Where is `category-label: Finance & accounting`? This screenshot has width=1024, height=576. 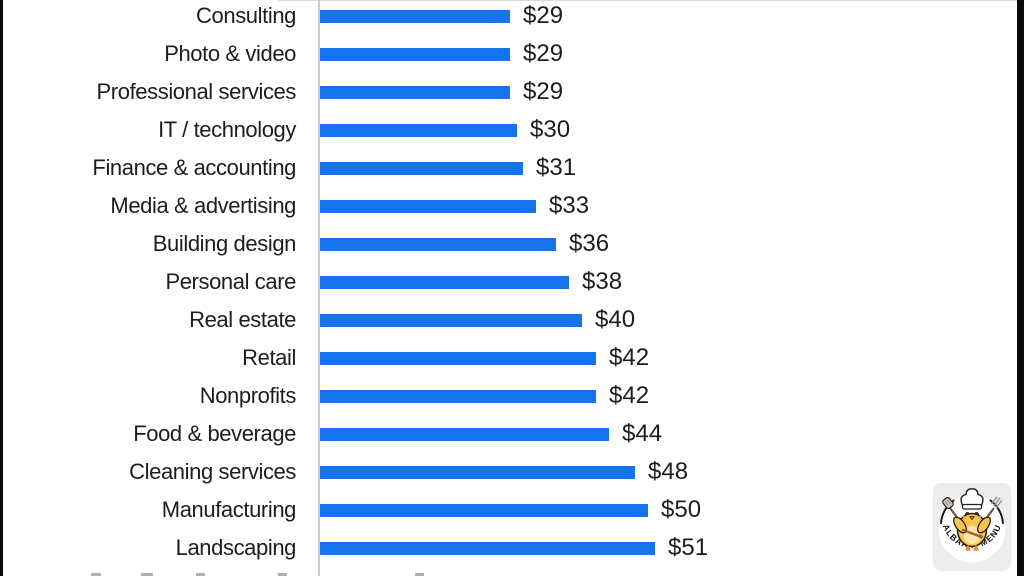
category-label: Finance & accounting is located at coordinates (194, 167).